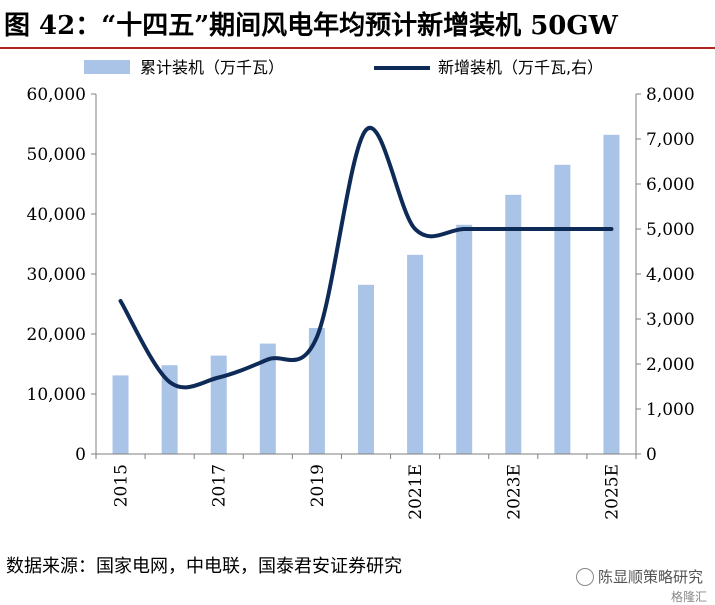  What do you see at coordinates (670, 140) in the screenshot?
I see `right-tick-label: 7,000` at bounding box center [670, 140].